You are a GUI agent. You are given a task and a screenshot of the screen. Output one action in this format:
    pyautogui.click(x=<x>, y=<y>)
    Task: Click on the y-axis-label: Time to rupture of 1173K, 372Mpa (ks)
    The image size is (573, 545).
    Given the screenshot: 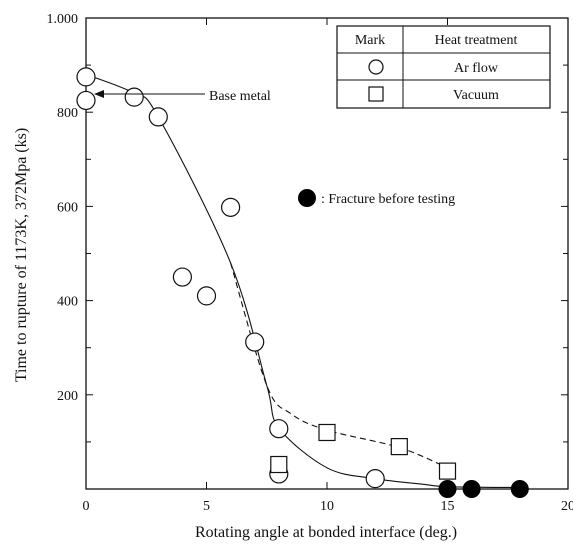 What is the action you would take?
    pyautogui.click(x=21, y=255)
    